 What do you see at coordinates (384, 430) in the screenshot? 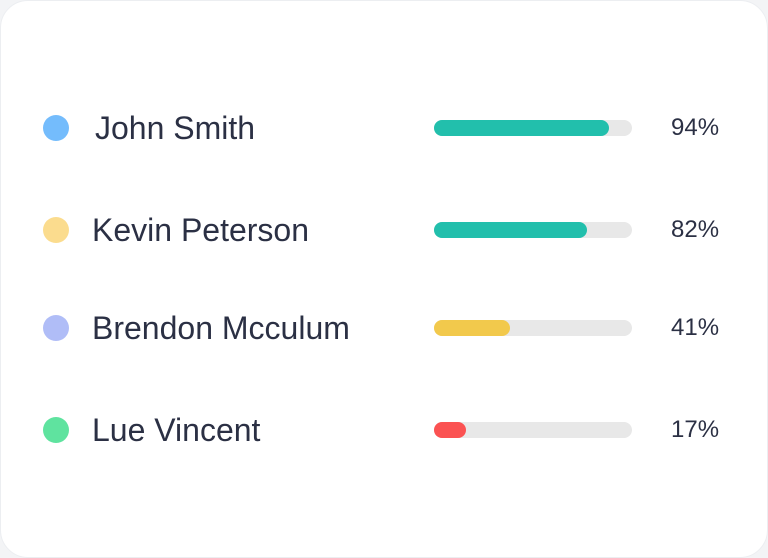
I see `list-item: Lue Vincent 17%` at bounding box center [384, 430].